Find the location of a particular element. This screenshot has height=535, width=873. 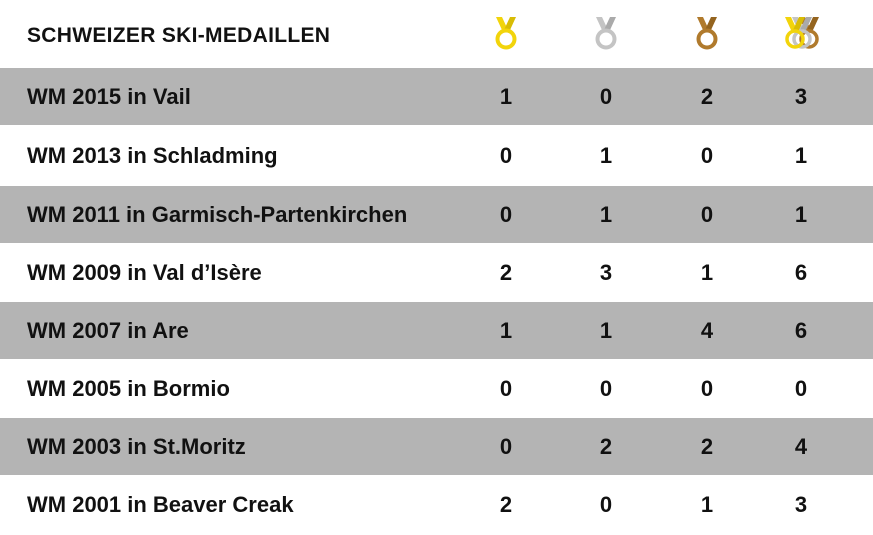

total-count: 0 is located at coordinates (801, 388).